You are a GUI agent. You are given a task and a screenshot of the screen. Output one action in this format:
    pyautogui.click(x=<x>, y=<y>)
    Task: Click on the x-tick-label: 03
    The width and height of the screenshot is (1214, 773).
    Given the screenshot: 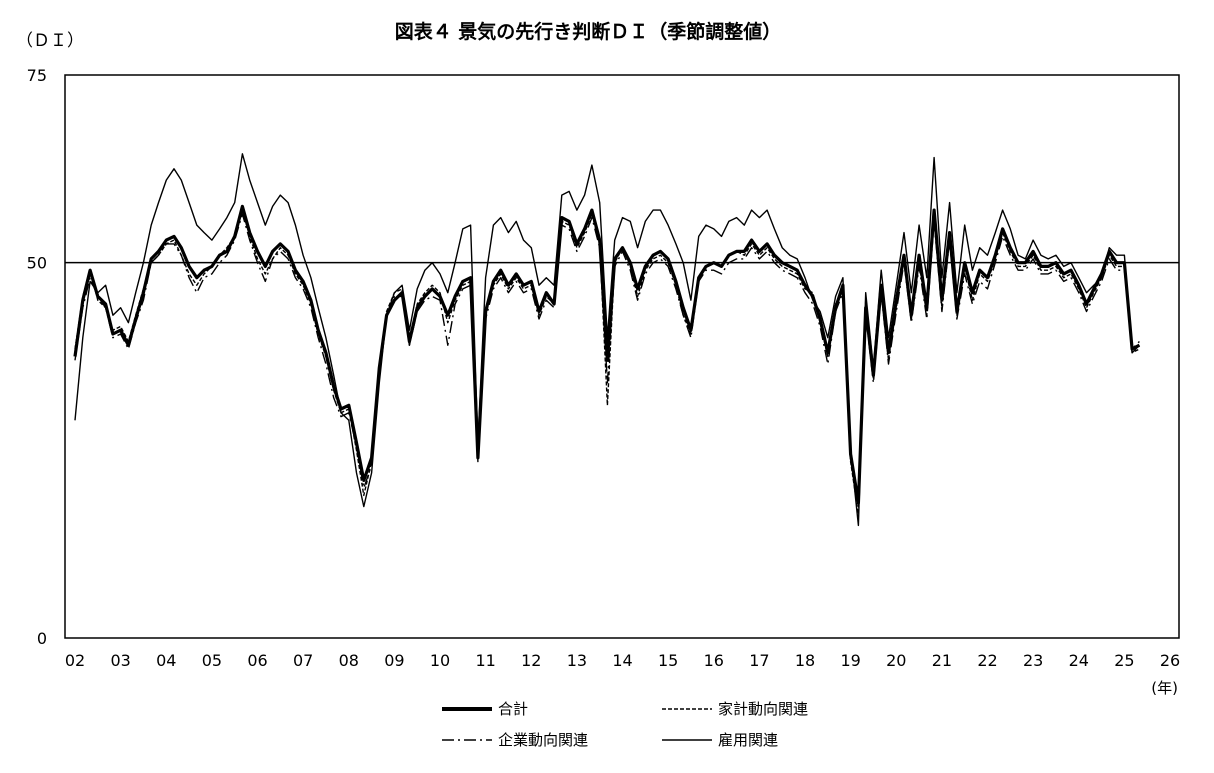 What is the action you would take?
    pyautogui.click(x=120, y=660)
    